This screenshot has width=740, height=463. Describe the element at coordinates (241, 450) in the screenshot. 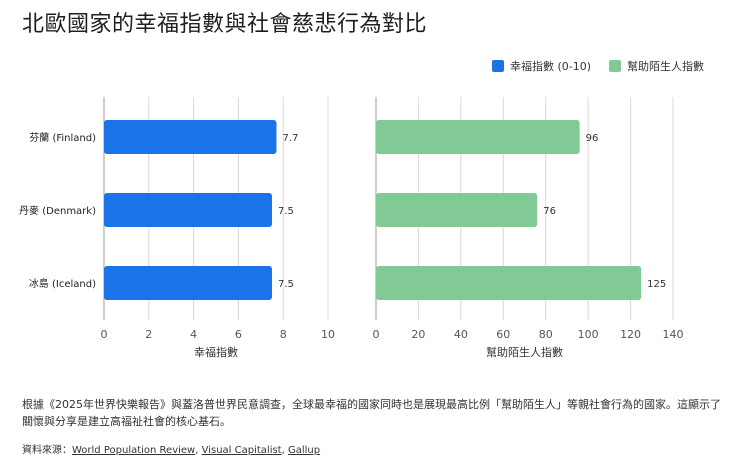

I see `source-link-visual-capitalist: Visual Capitalist` at that location.